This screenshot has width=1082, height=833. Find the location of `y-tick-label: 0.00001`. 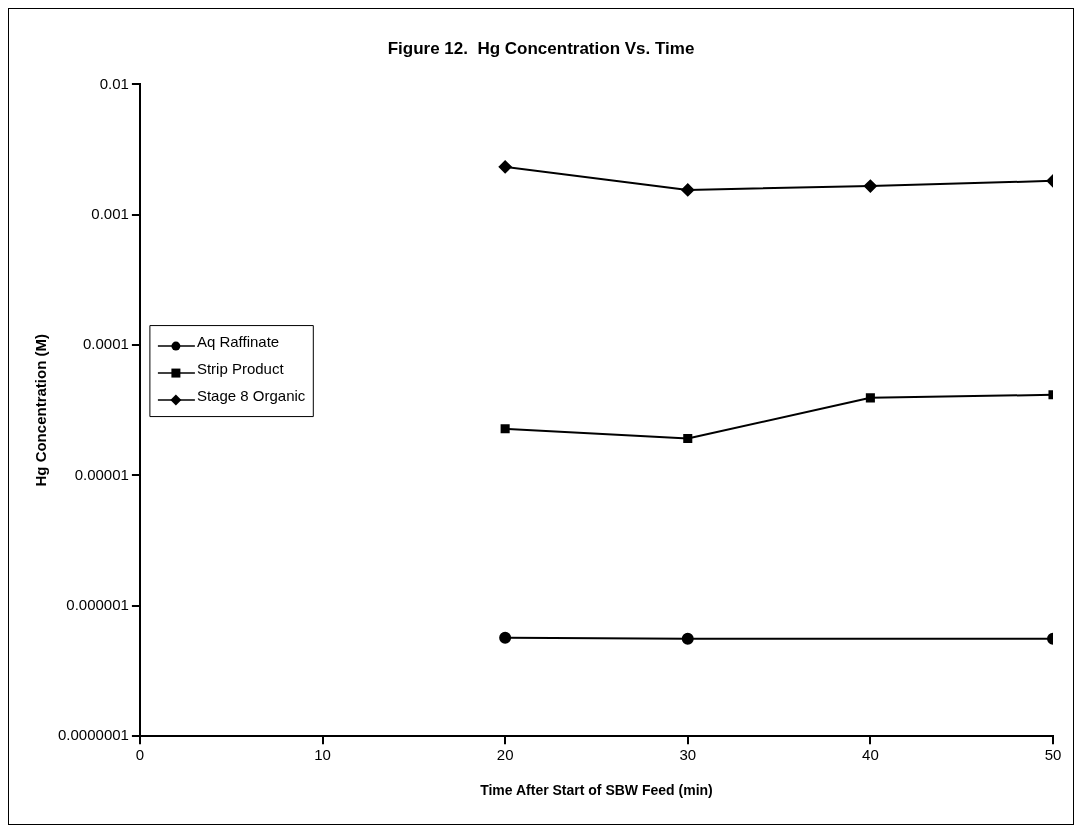

y-tick-label: 0.00001 is located at coordinates (101, 474).